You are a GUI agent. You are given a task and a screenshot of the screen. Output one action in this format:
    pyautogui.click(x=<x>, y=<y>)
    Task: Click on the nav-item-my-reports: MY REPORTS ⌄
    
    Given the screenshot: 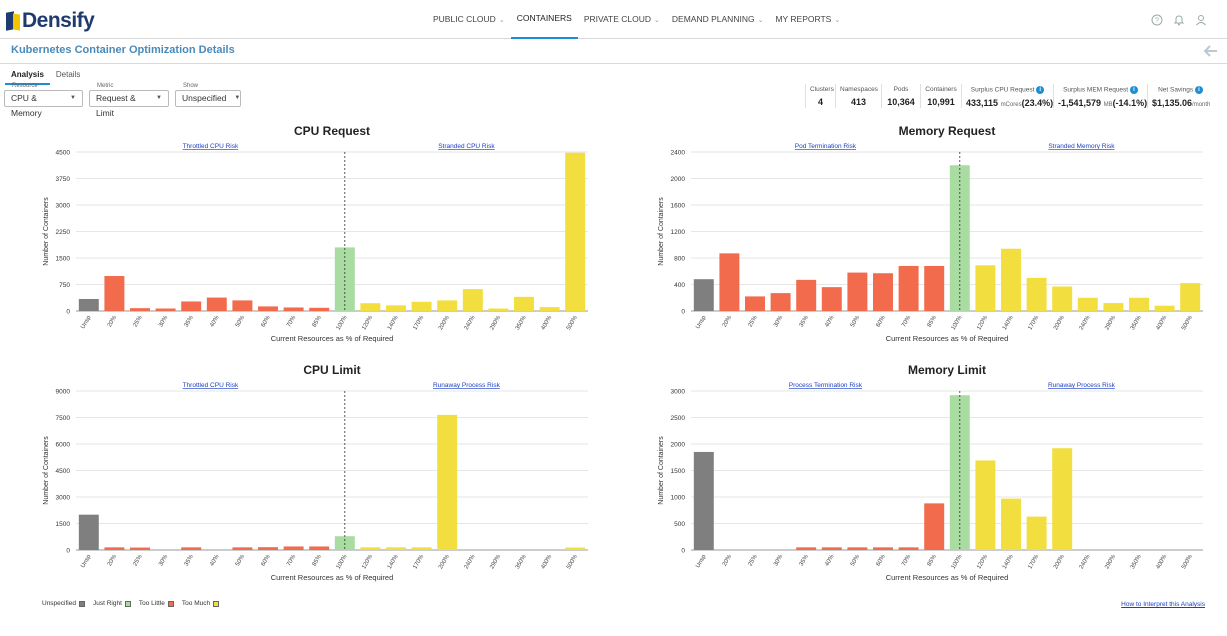 What is the action you would take?
    pyautogui.click(x=807, y=19)
    